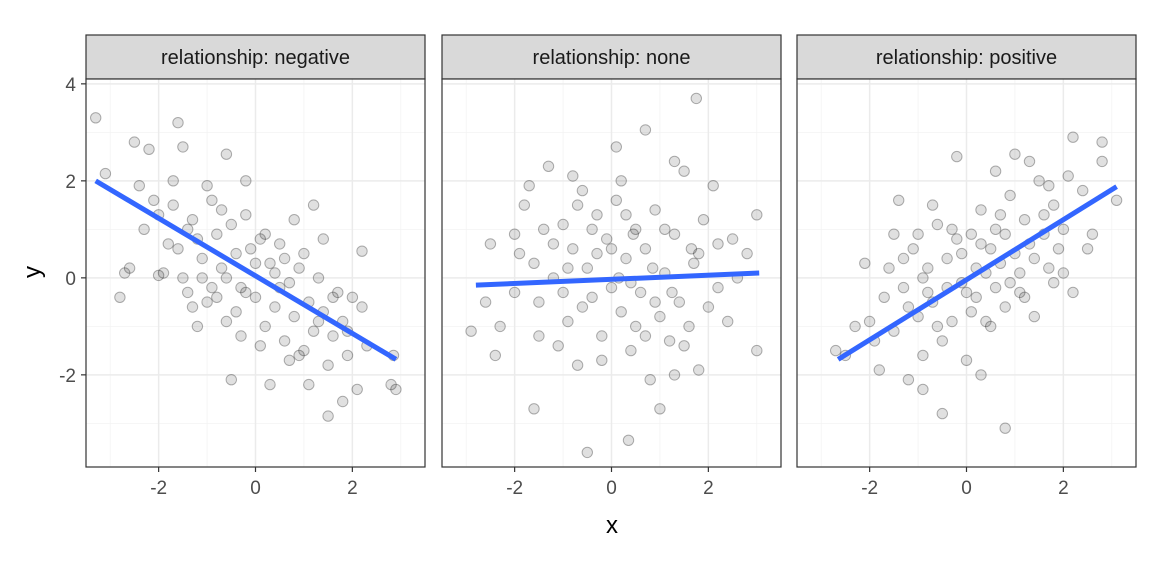 The width and height of the screenshot is (1152, 576). Describe the element at coordinates (32, 272) in the screenshot. I see `y-axis-title: y` at that location.